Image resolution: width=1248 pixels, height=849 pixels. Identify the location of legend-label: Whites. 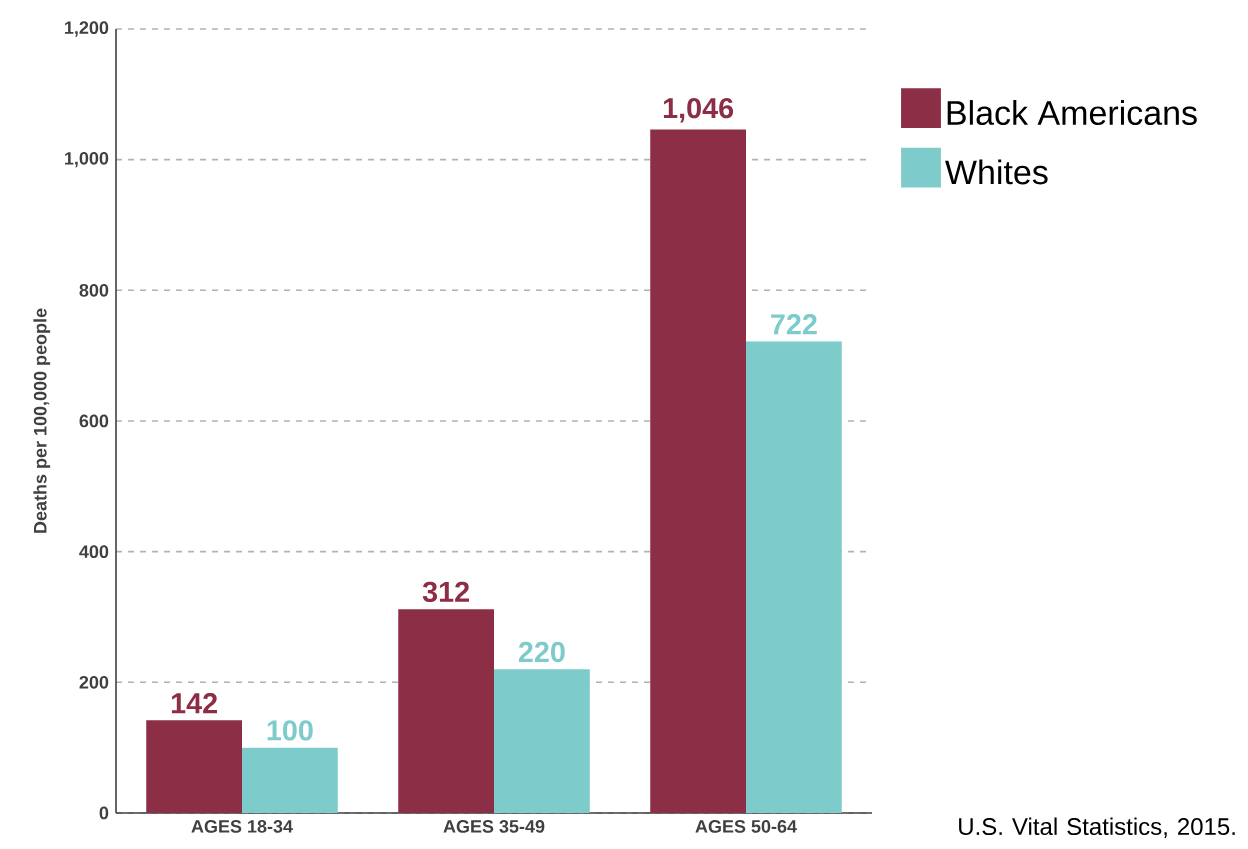
(996, 172).